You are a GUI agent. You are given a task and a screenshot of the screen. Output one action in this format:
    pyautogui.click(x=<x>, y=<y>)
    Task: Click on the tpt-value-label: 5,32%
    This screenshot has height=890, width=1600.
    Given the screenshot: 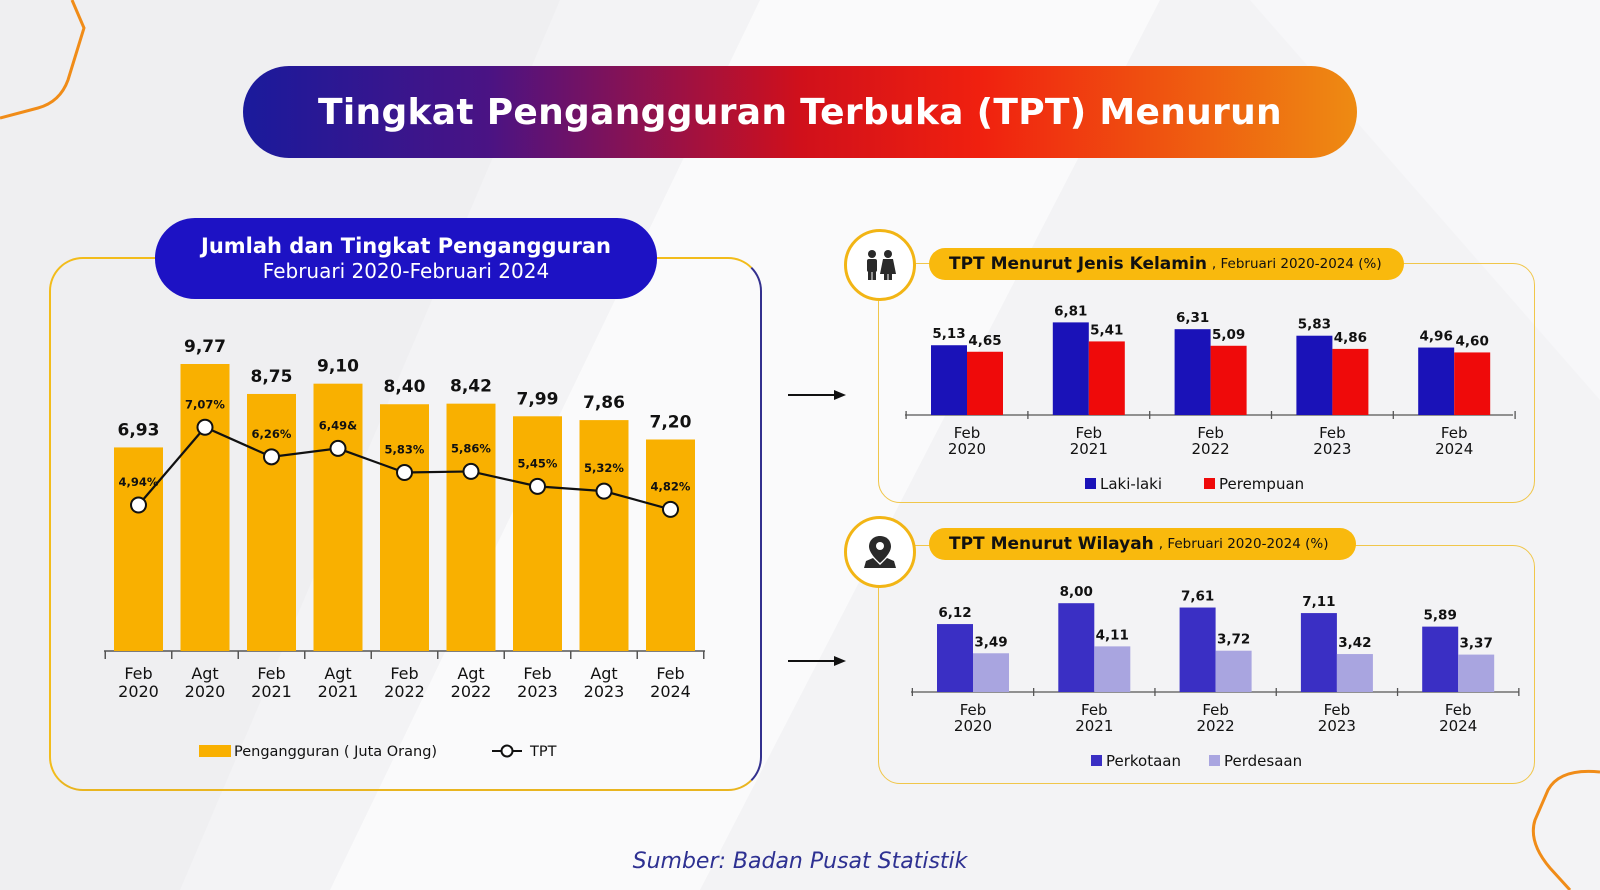 What is the action you would take?
    pyautogui.click(x=604, y=468)
    